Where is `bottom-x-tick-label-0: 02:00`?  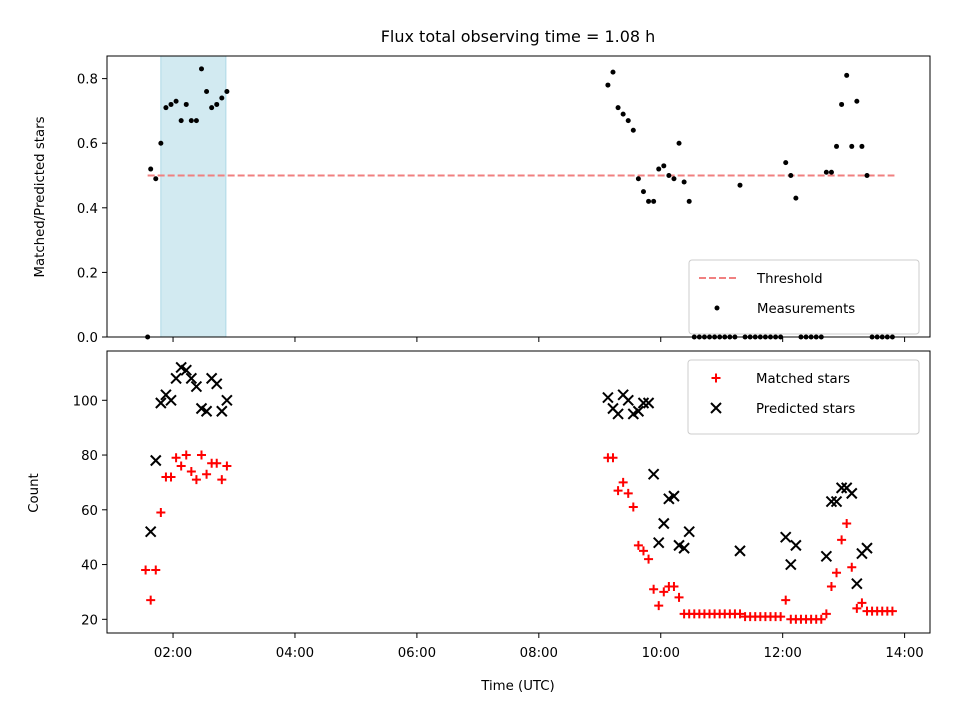
bottom-x-tick-label-0: 02:00 is located at coordinates (173, 653).